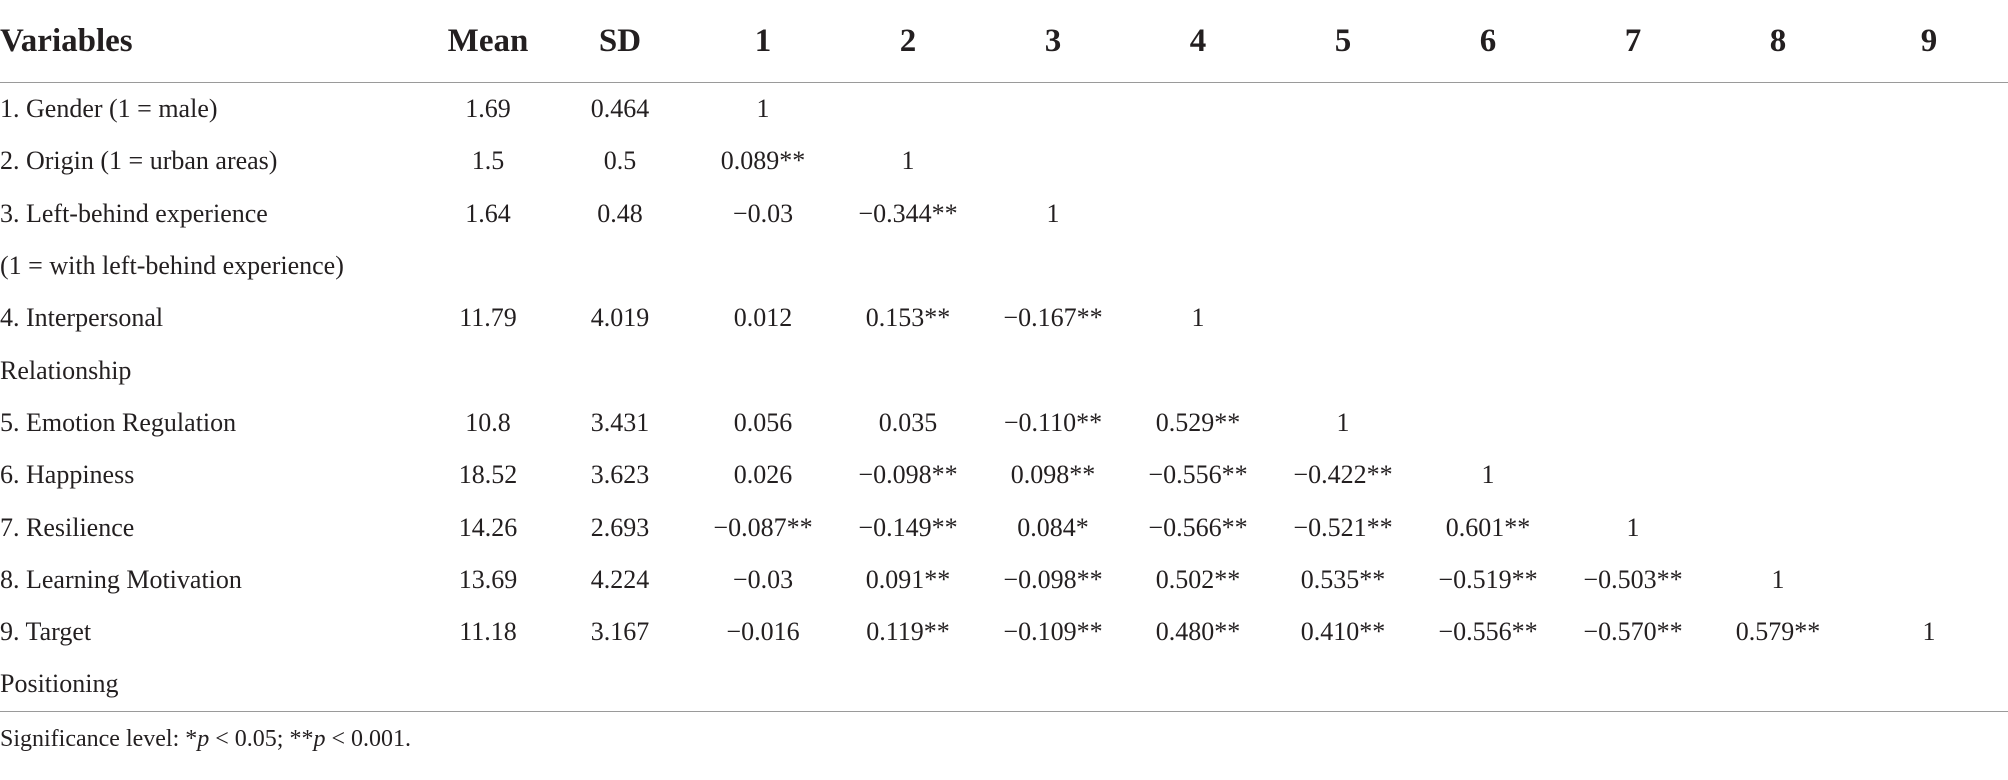 This screenshot has height=780, width=2008. I want to click on table-cell: 1.5, so click(488, 161).